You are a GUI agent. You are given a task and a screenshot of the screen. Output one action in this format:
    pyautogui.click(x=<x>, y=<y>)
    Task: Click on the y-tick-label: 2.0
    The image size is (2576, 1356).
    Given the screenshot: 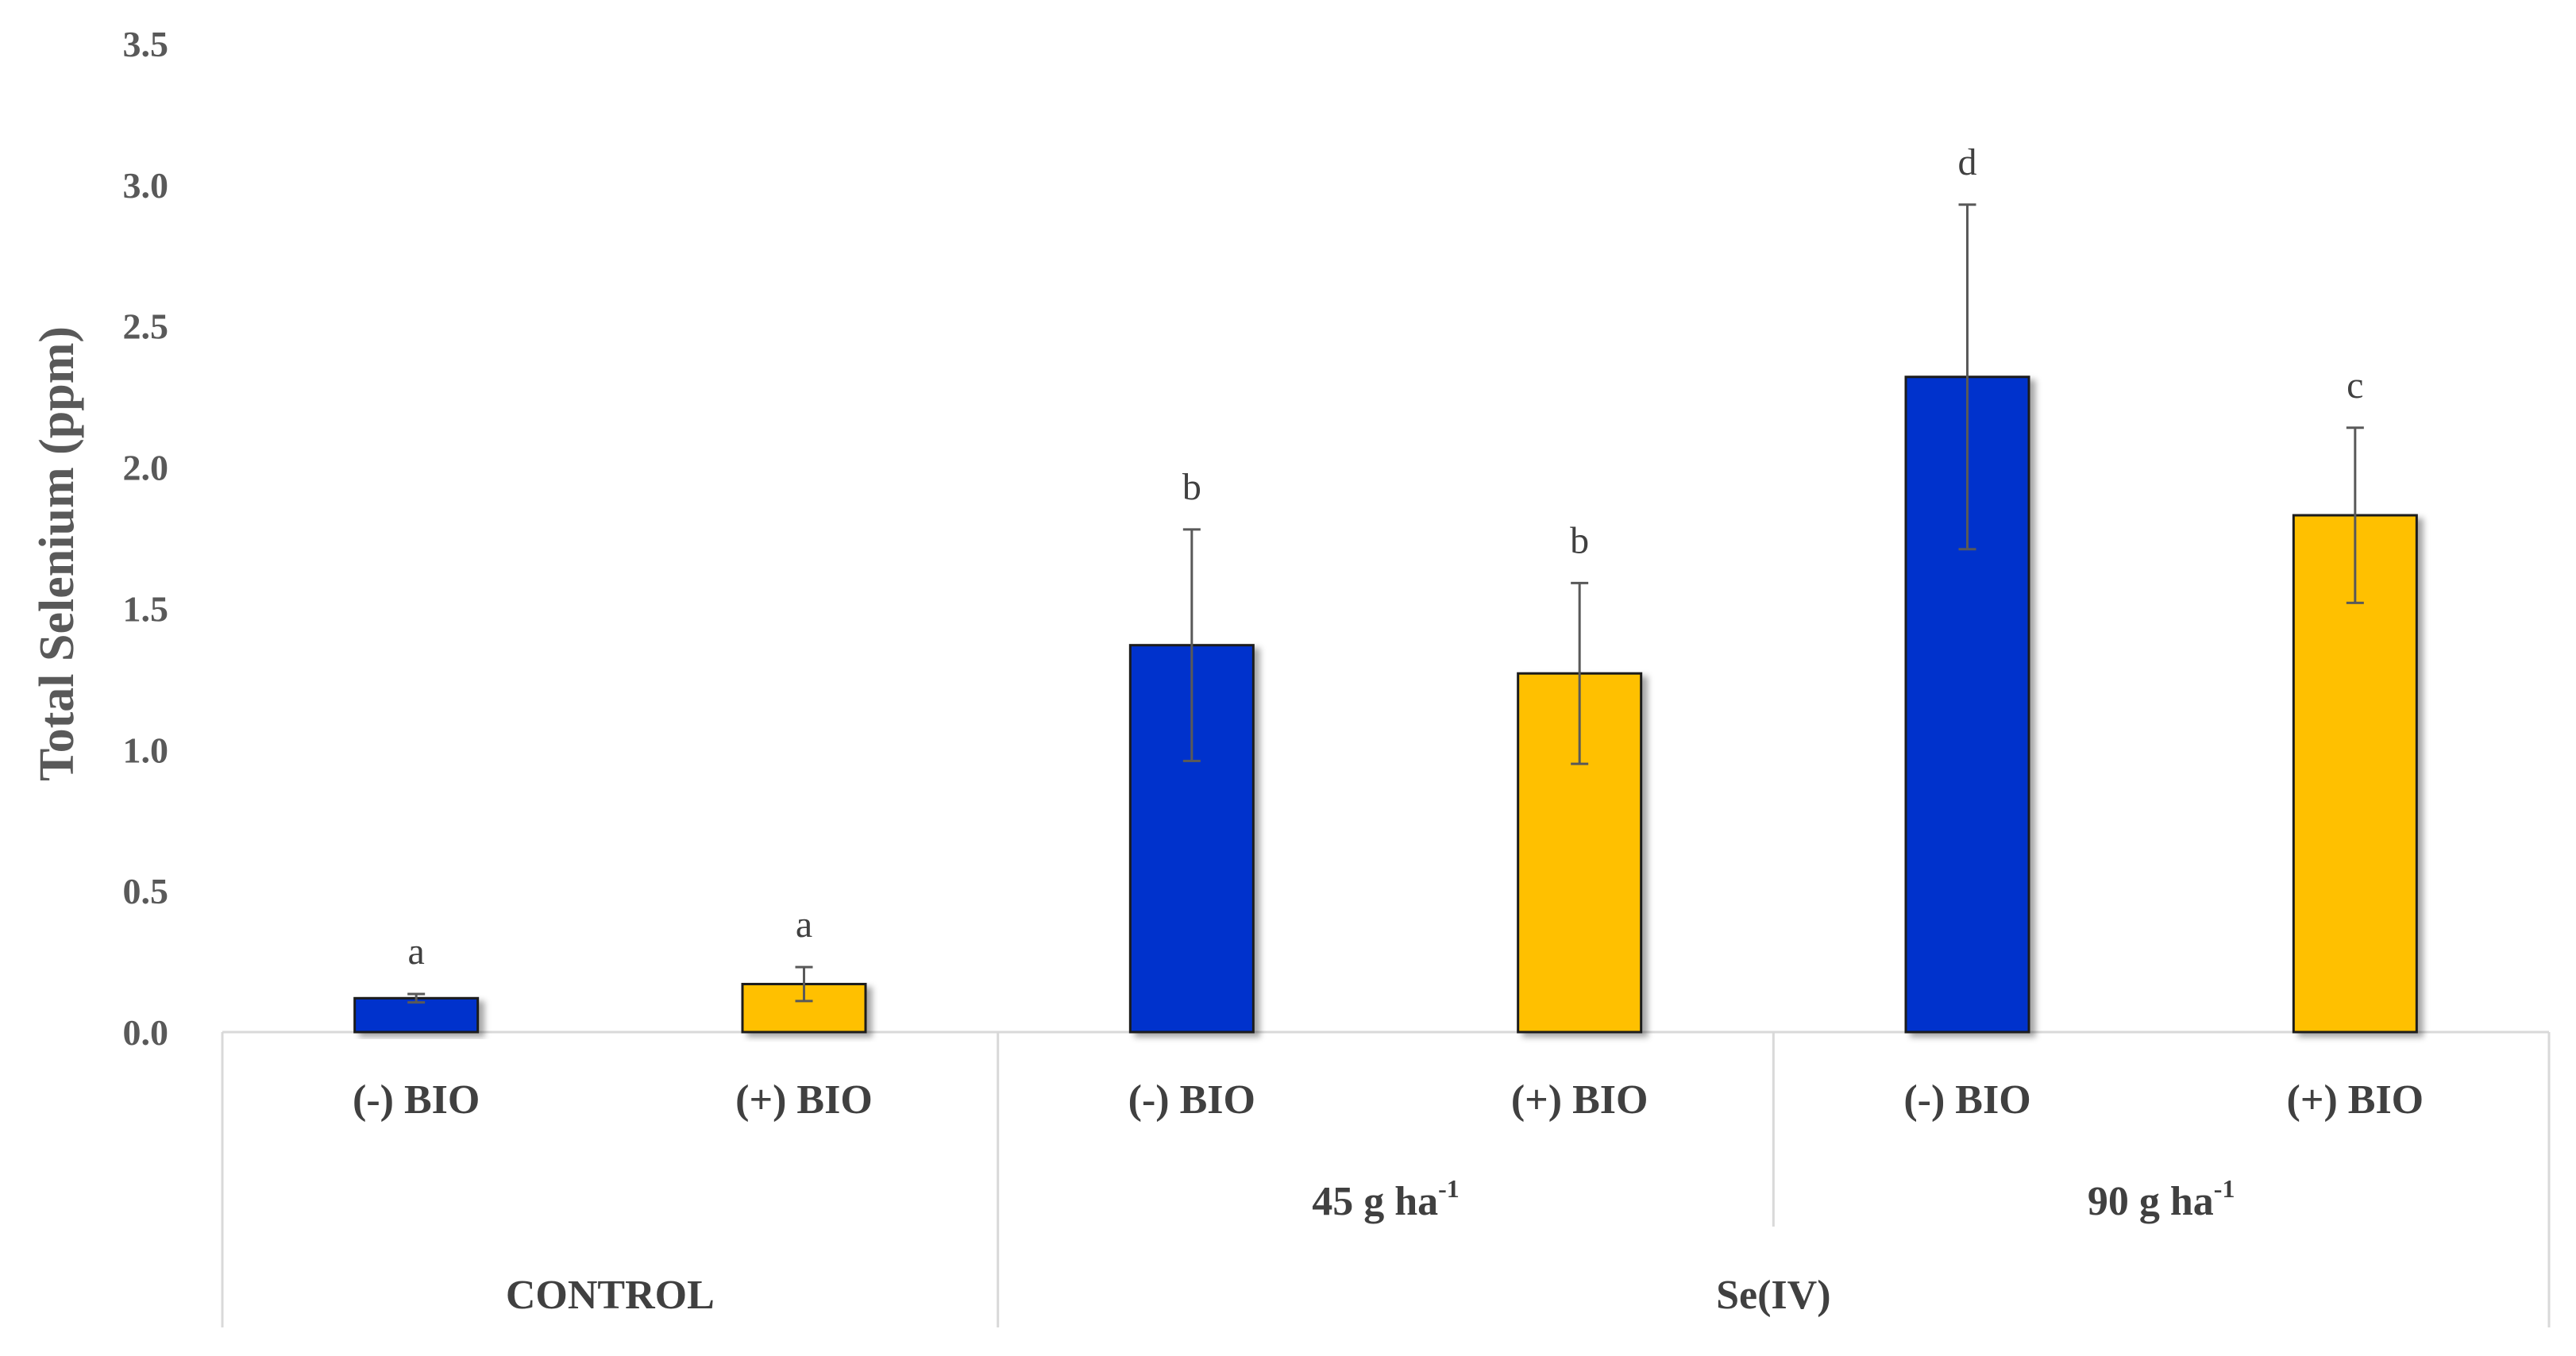 What is the action you would take?
    pyautogui.click(x=146, y=468)
    